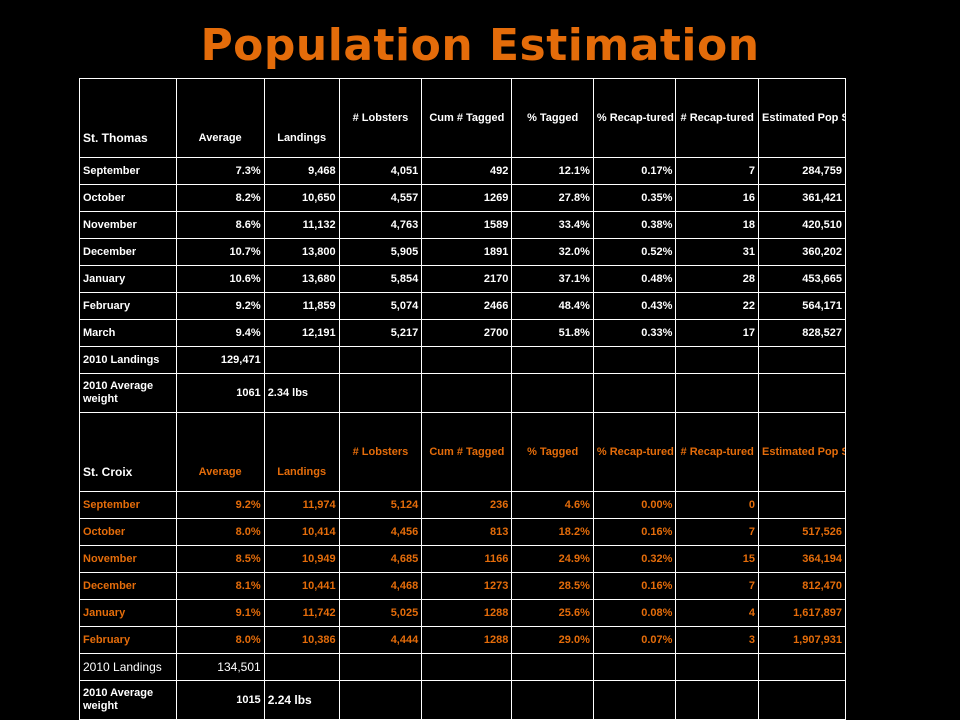 The height and width of the screenshot is (720, 960). I want to click on average-cell: 7.3%, so click(220, 171).